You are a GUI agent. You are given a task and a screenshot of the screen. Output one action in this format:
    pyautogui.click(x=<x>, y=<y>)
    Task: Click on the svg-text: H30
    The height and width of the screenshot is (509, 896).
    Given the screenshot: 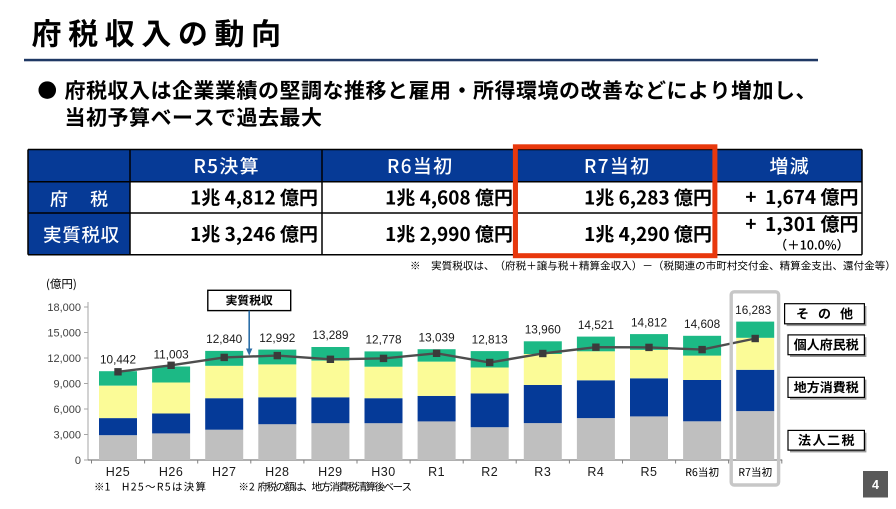 What is the action you would take?
    pyautogui.click(x=383, y=472)
    